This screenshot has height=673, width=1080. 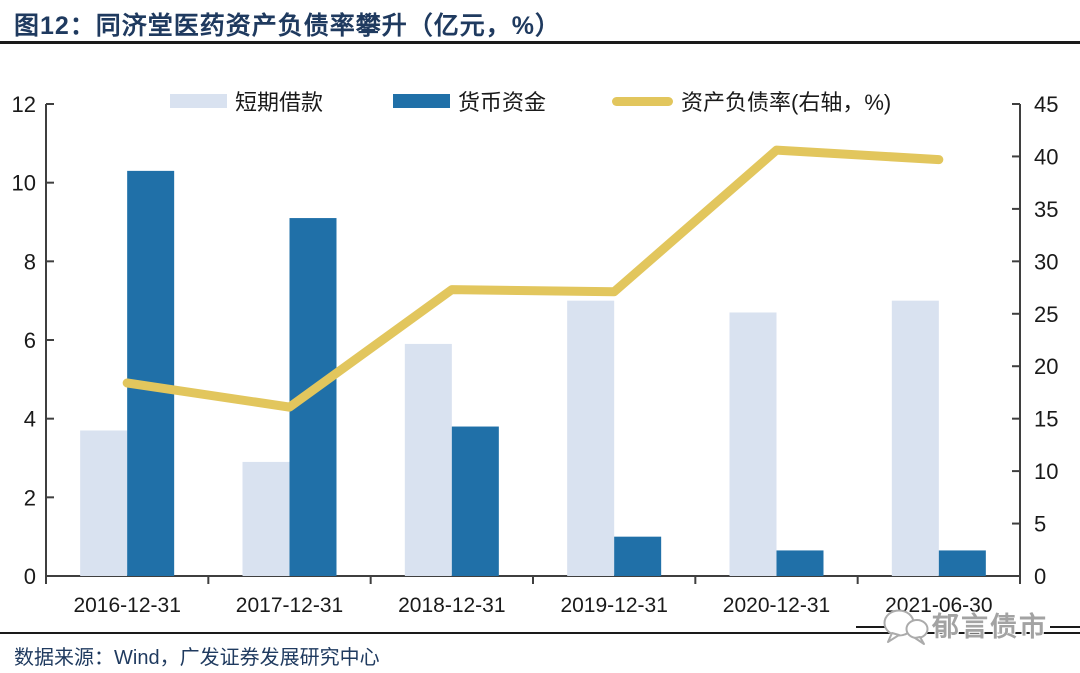 I want to click on figure-title: 图12：同济堂医药资产负债率攀升（亿元，%）, so click(x=288, y=26).